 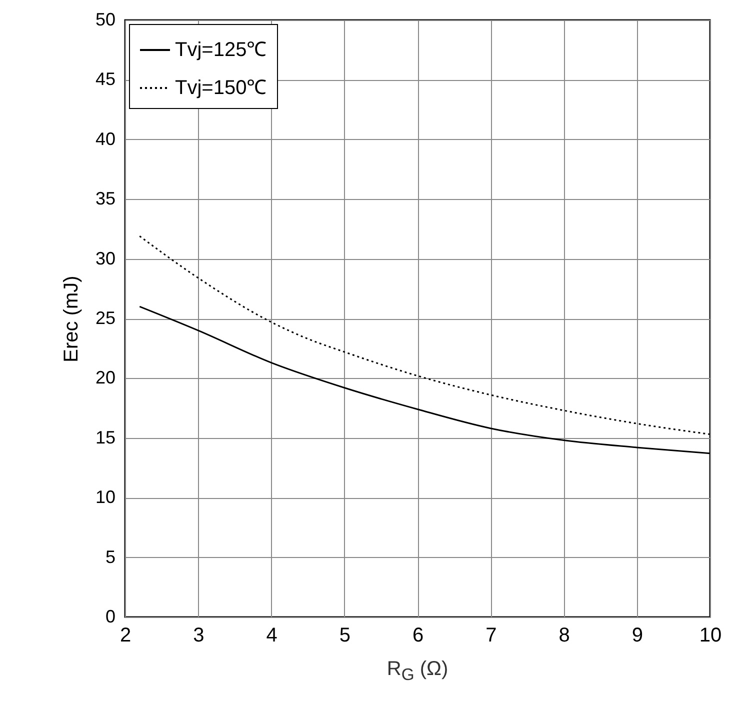 I want to click on x-tick-label: 7, so click(x=491, y=635).